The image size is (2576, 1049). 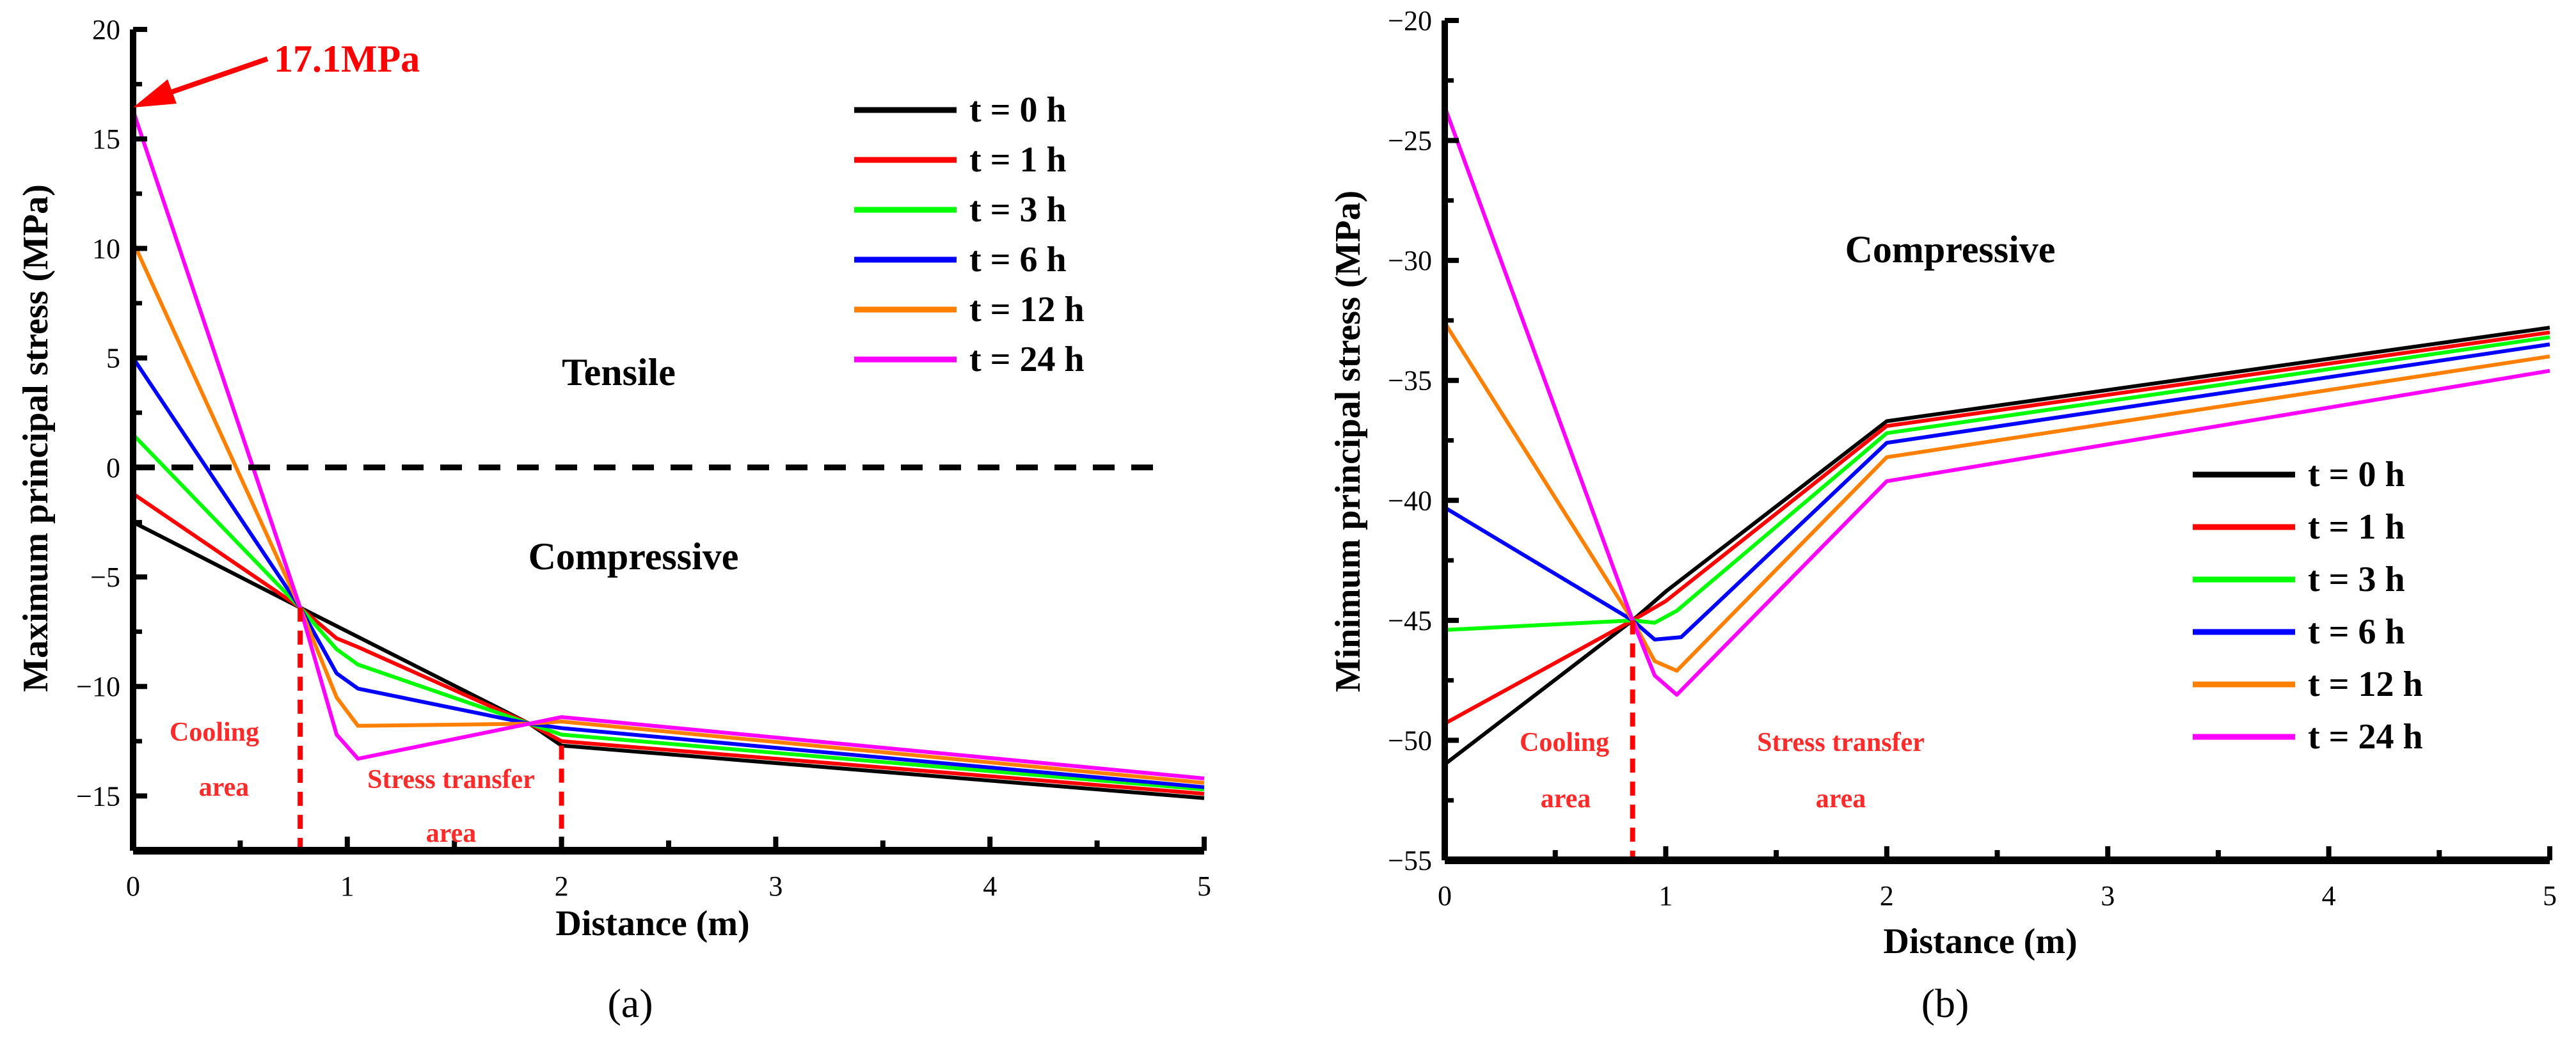 I want to click on panel-b-label: (b), so click(x=1945, y=1003).